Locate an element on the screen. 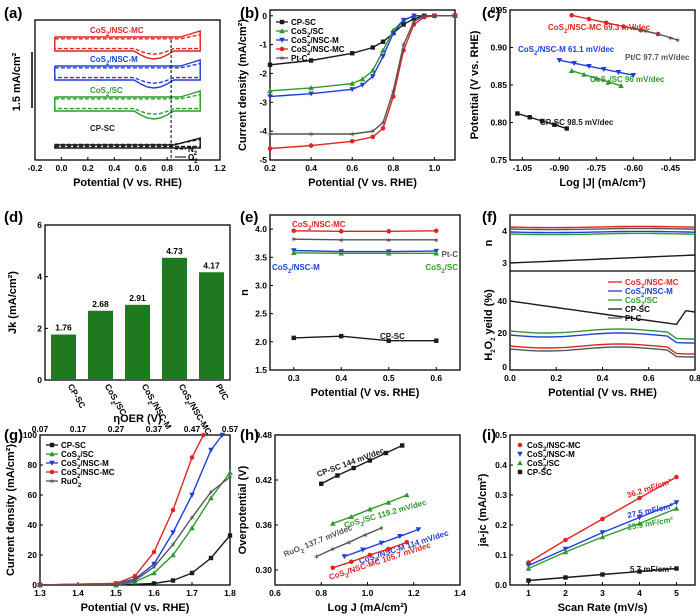 The image size is (700, 616). panel-d-ytick-label: 6 is located at coordinates (39, 225).